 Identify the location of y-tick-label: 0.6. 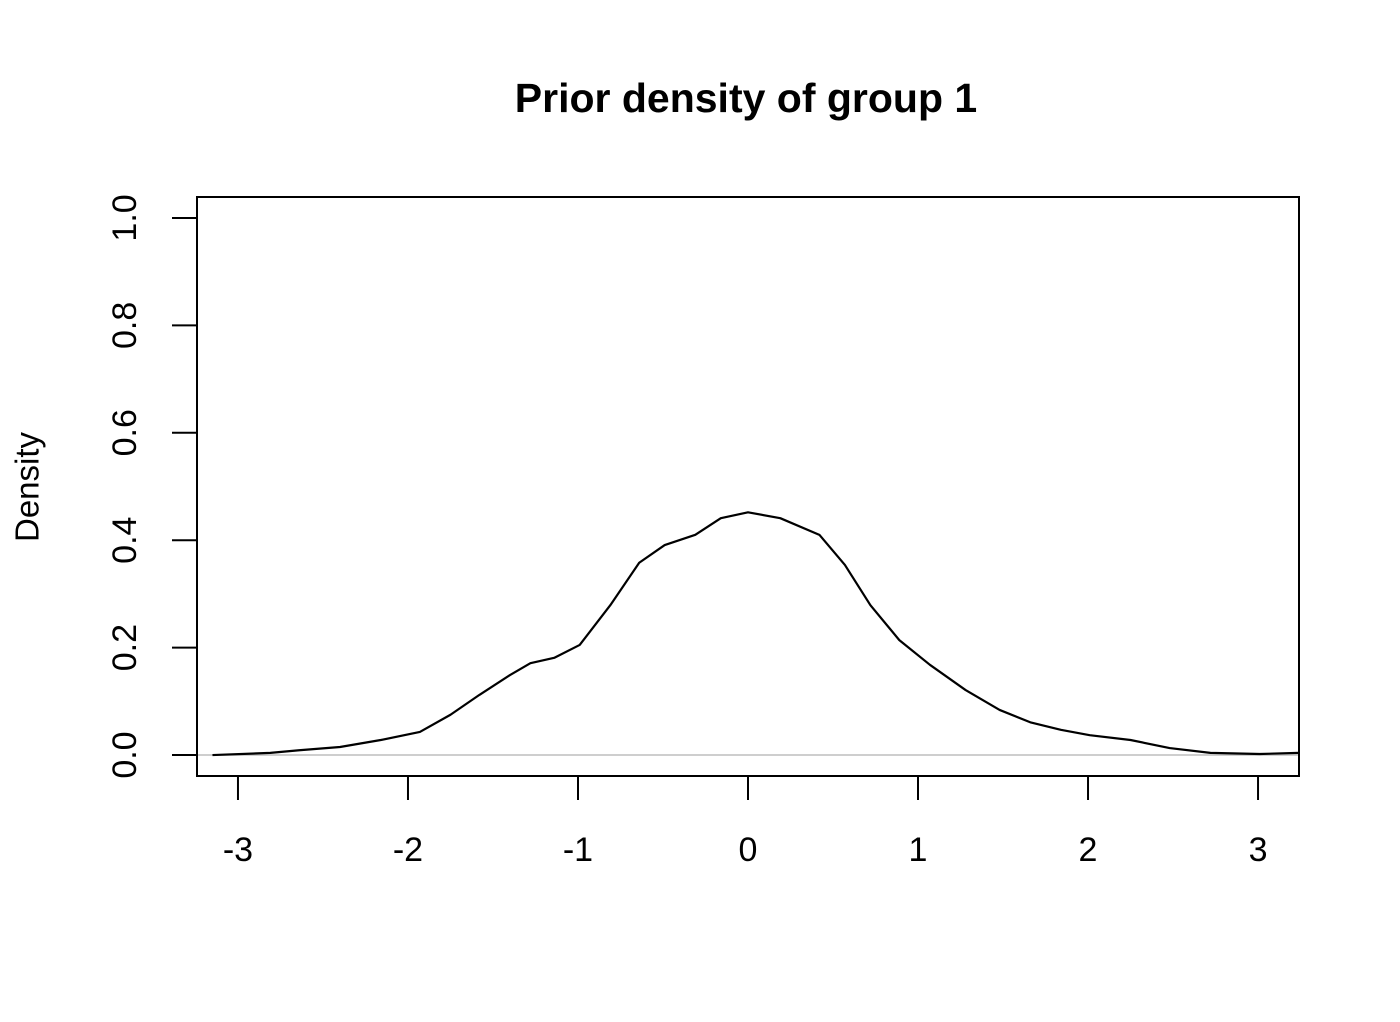
(125, 432).